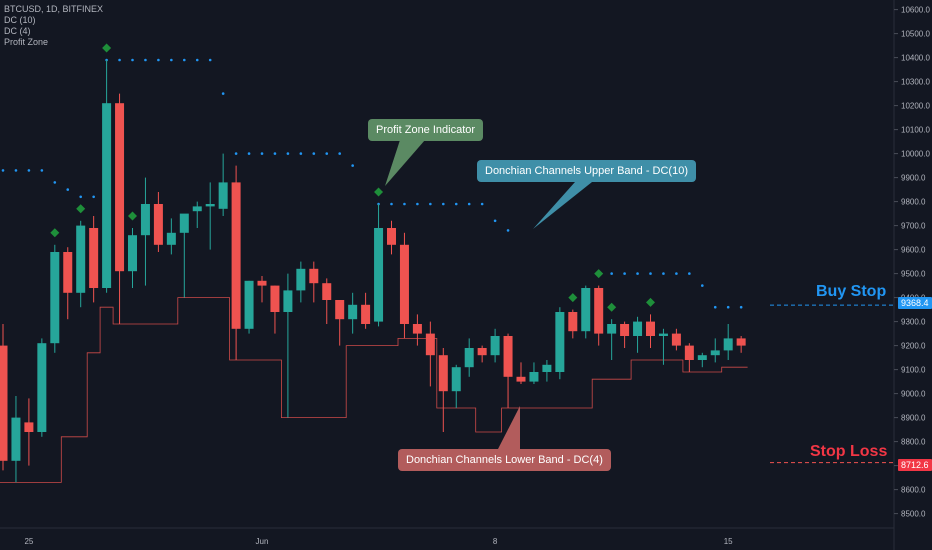 This screenshot has height=550, width=932. I want to click on symbol-label: BTCUSD, 1D, BITFINEX, so click(54, 9).